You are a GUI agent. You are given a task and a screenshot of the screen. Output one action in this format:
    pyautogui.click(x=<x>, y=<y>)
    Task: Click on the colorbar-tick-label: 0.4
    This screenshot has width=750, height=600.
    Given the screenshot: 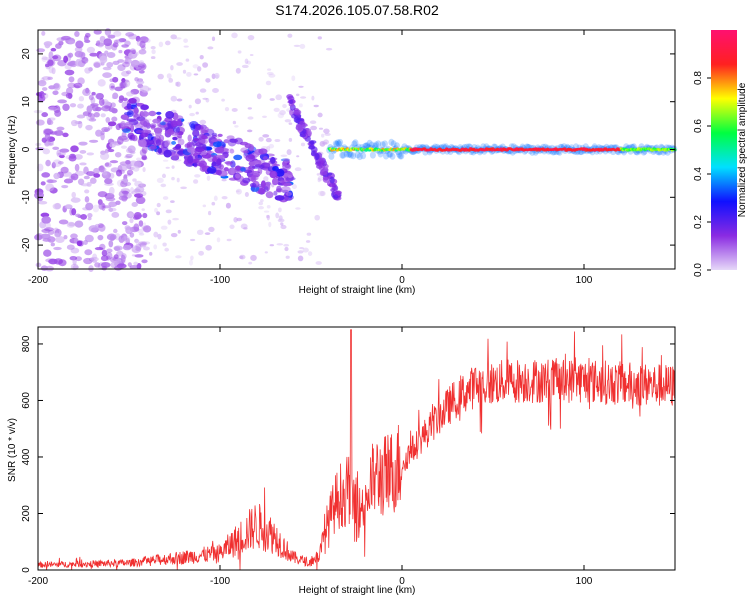 What is the action you would take?
    pyautogui.click(x=698, y=174)
    